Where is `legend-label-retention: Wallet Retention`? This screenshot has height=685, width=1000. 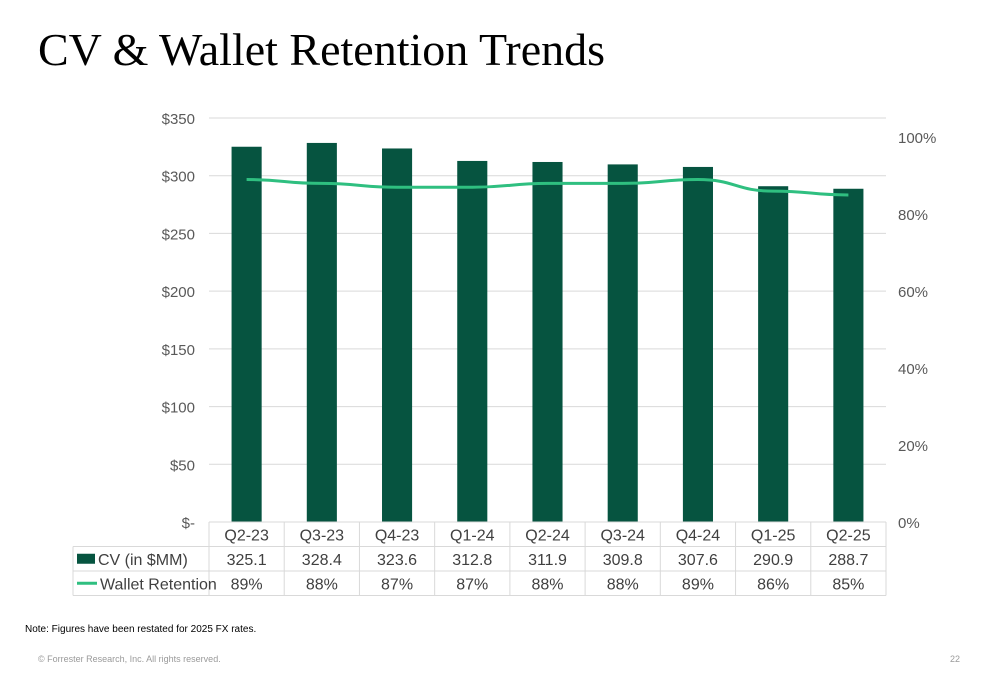
legend-label-retention: Wallet Retention is located at coordinates (158, 584).